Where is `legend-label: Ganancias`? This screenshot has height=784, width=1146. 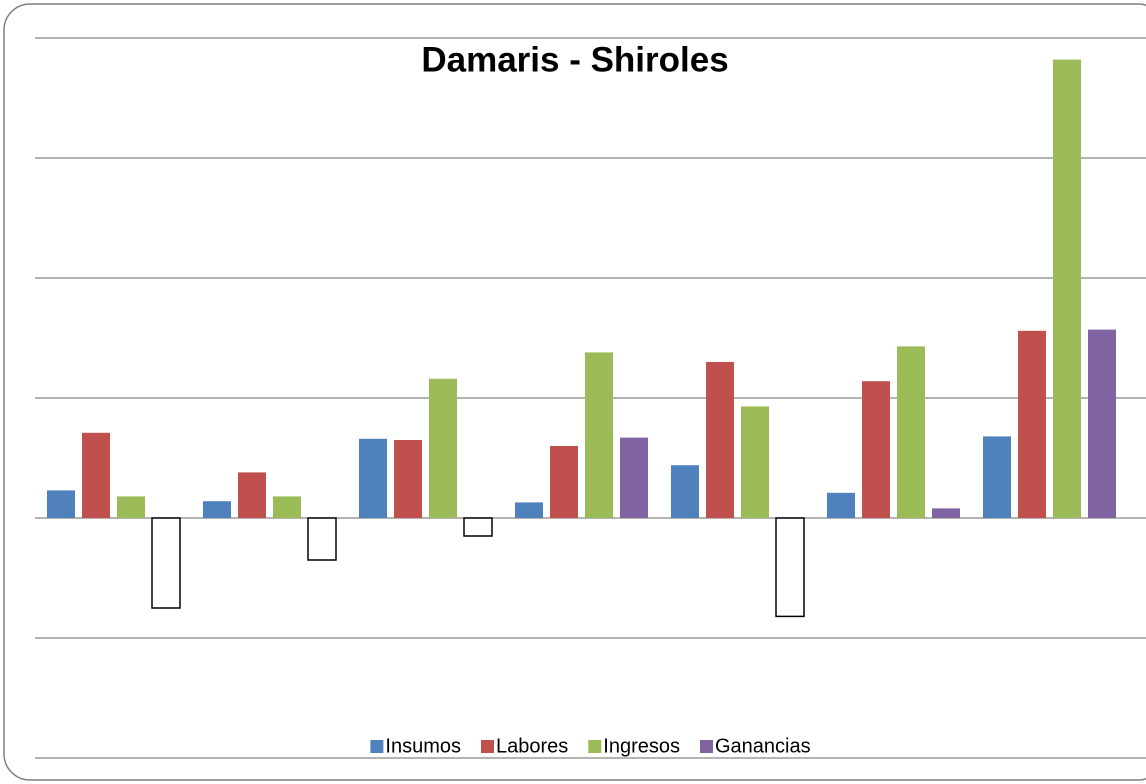
legend-label: Ganancias is located at coordinates (763, 746).